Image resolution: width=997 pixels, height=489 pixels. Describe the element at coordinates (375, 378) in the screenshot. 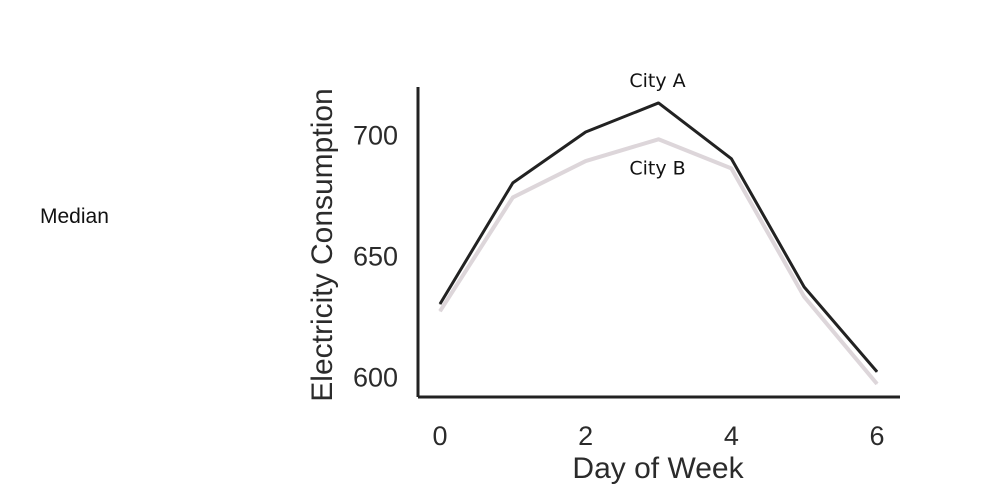

I see `y-tick-label: 600` at that location.